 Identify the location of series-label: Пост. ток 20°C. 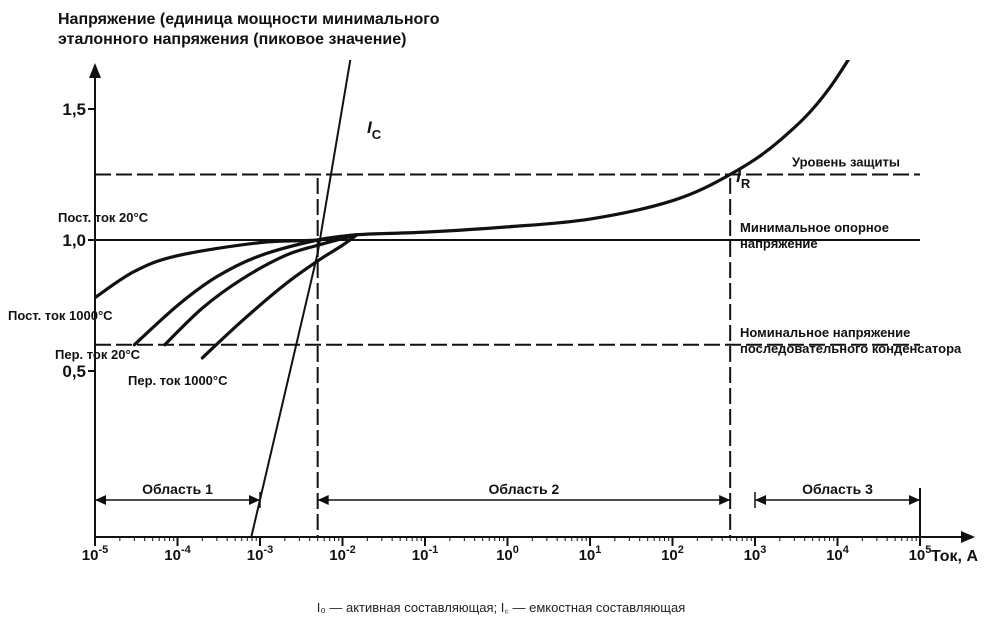
(103, 217).